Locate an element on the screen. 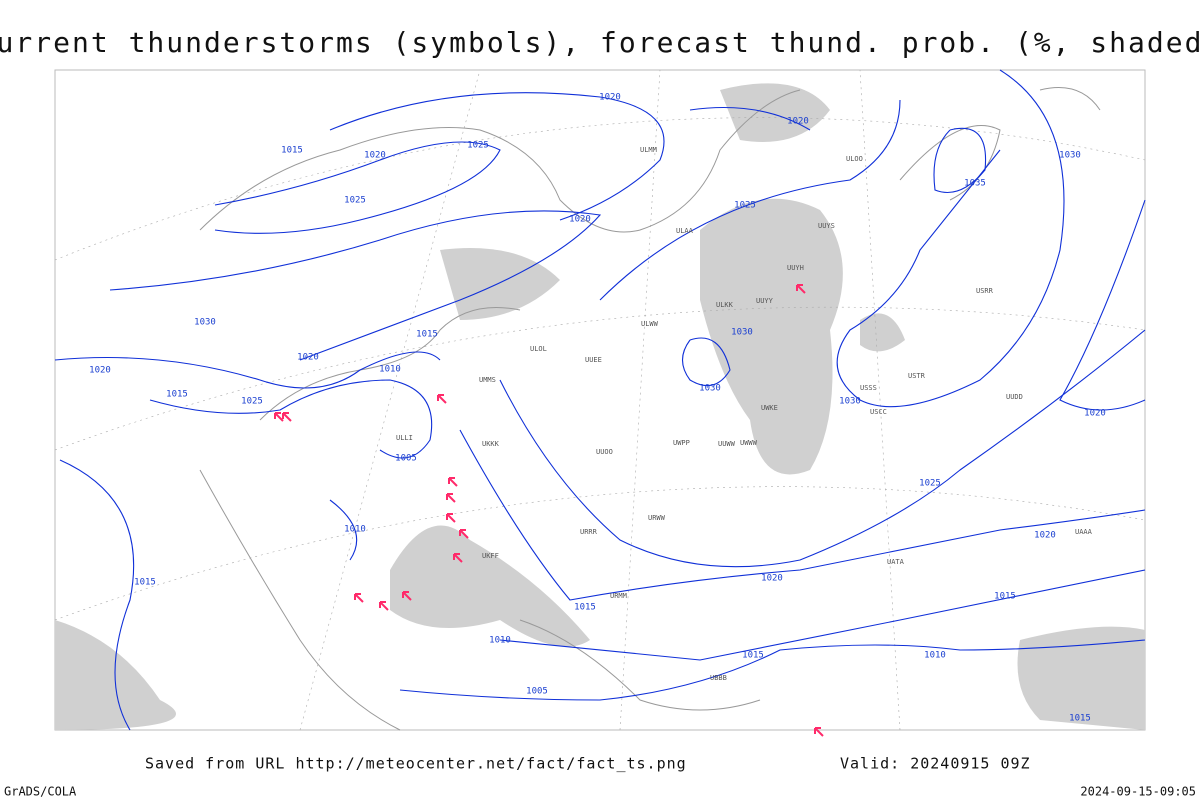 Image resolution: width=1200 pixels, height=804 pixels. station-label: ULKK is located at coordinates (725, 305).